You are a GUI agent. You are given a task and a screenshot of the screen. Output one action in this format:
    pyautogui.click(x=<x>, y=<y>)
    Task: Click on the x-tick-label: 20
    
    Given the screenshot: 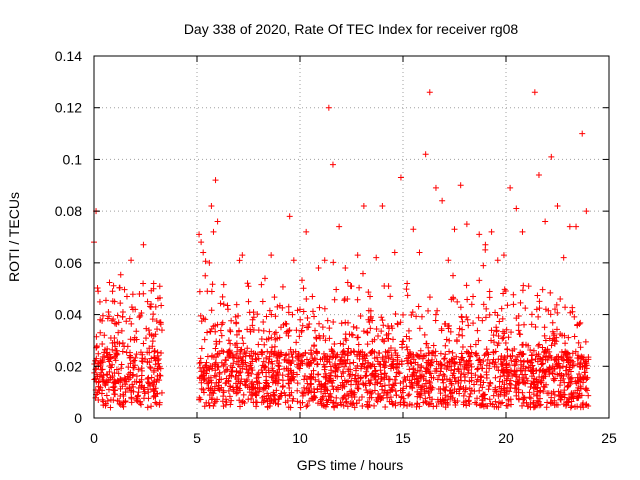 What is the action you would take?
    pyautogui.click(x=506, y=438)
    